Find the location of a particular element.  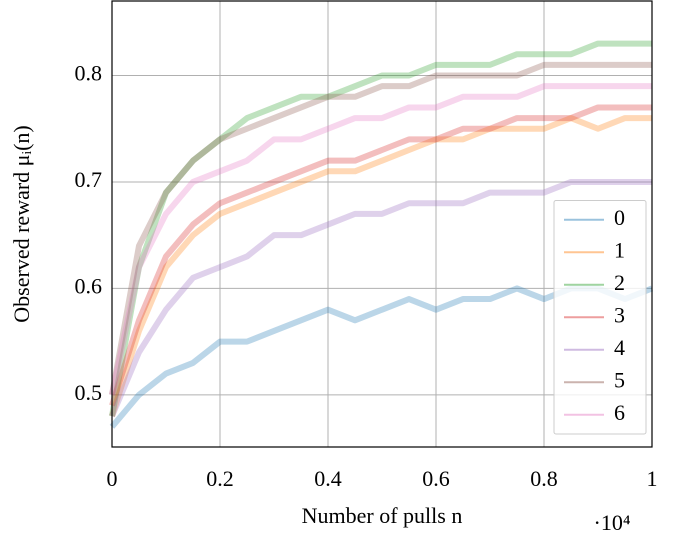

legend-box is located at coordinates (600, 317).